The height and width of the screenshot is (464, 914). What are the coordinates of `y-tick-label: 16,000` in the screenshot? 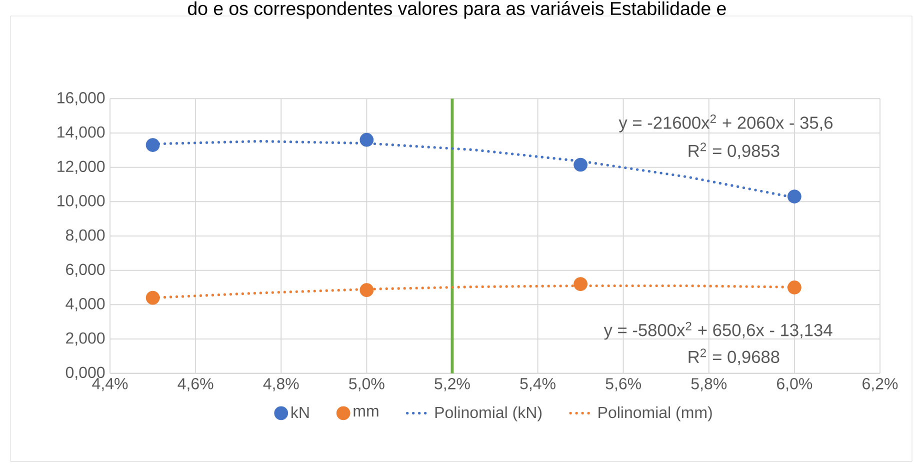 It's located at (81, 99).